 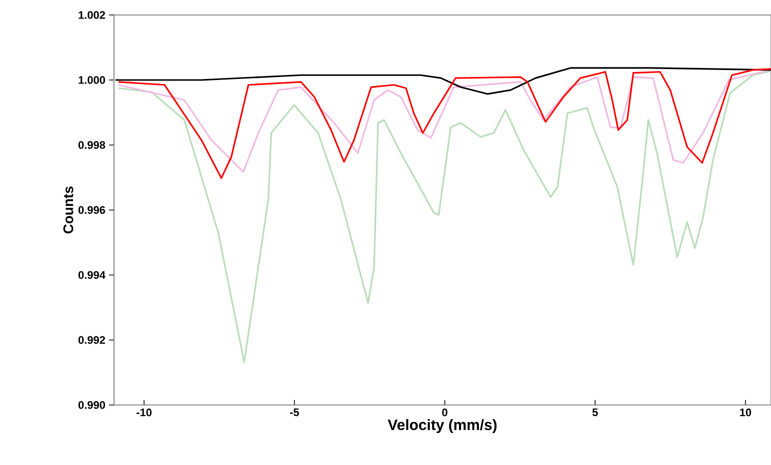 What do you see at coordinates (92, 210) in the screenshot?
I see `y-tick-label: 0.996` at bounding box center [92, 210].